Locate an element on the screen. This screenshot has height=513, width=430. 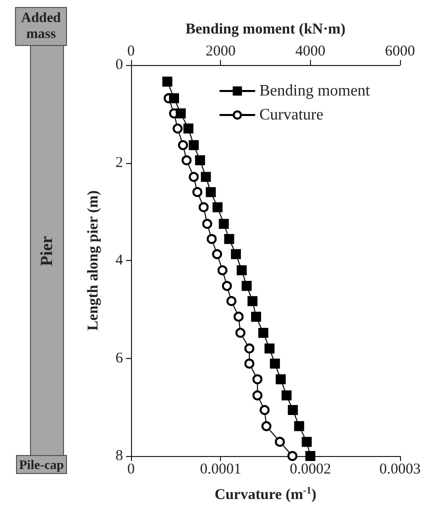
x-tick-label: 0 is located at coordinates (131, 470).